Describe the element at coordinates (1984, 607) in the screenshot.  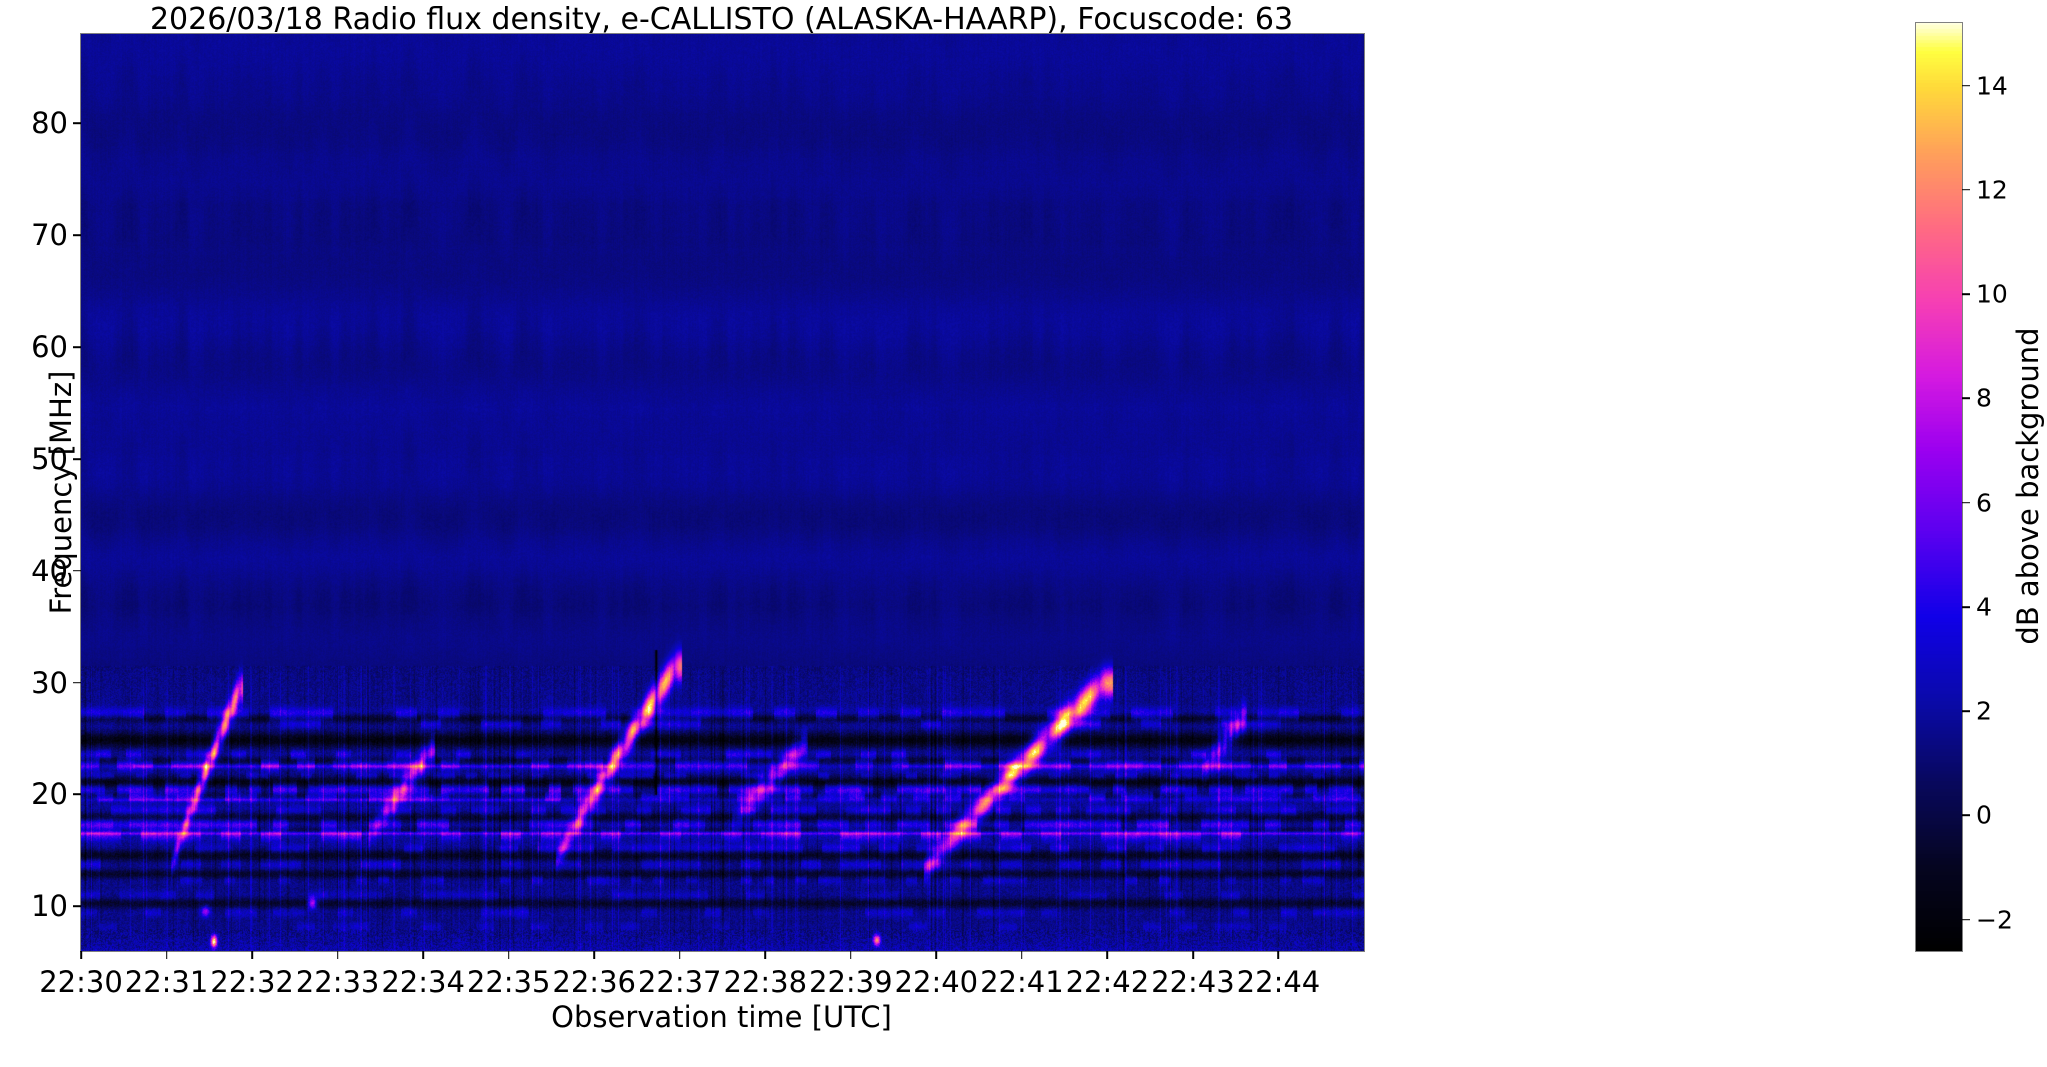
I see `colorbar-tick-label: 4` at that location.